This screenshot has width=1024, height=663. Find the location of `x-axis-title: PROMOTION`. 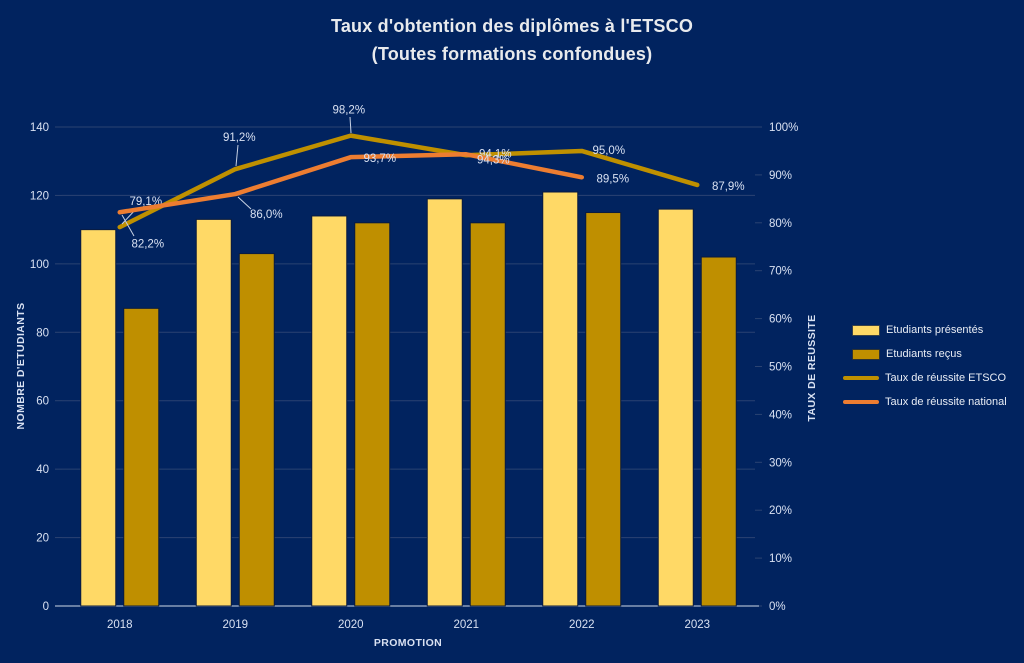

x-axis-title: PROMOTION is located at coordinates (408, 643).